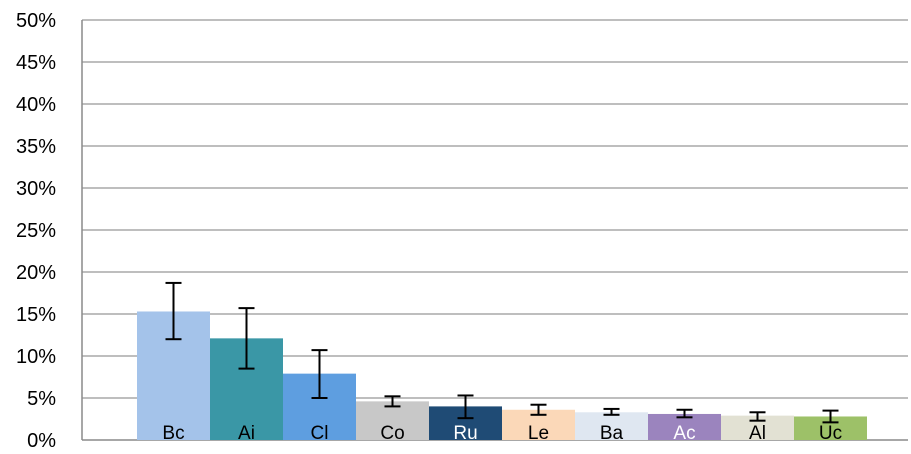  I want to click on y-tick-label: 20%, so click(36, 273).